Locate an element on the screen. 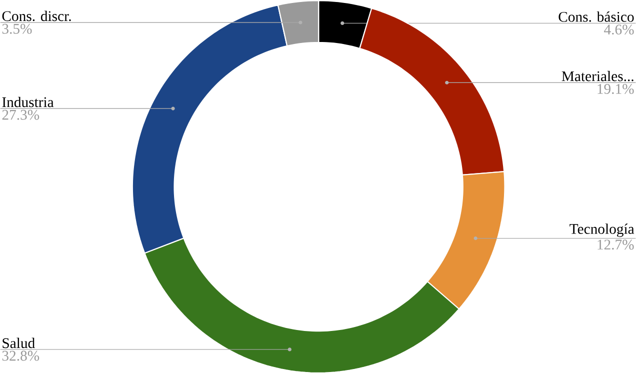 This screenshot has height=374, width=636. data-label: 12.7% is located at coordinates (616, 245).